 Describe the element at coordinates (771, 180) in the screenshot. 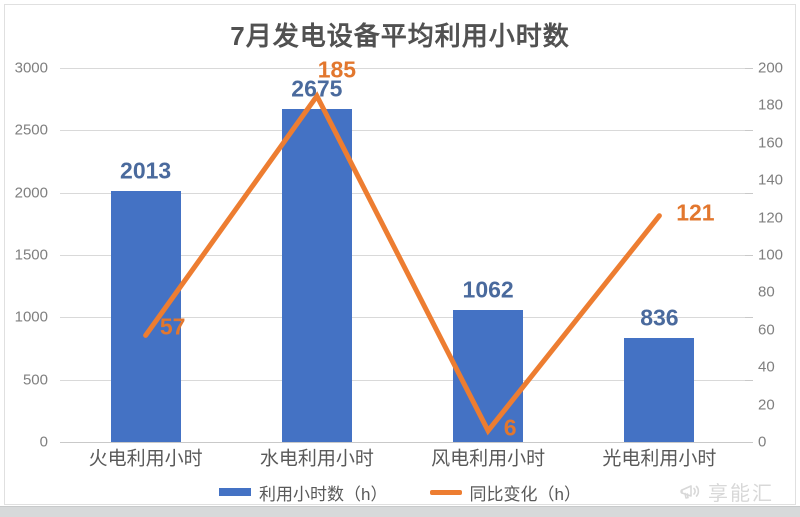

I see `right-axis-tick-label: 140` at that location.